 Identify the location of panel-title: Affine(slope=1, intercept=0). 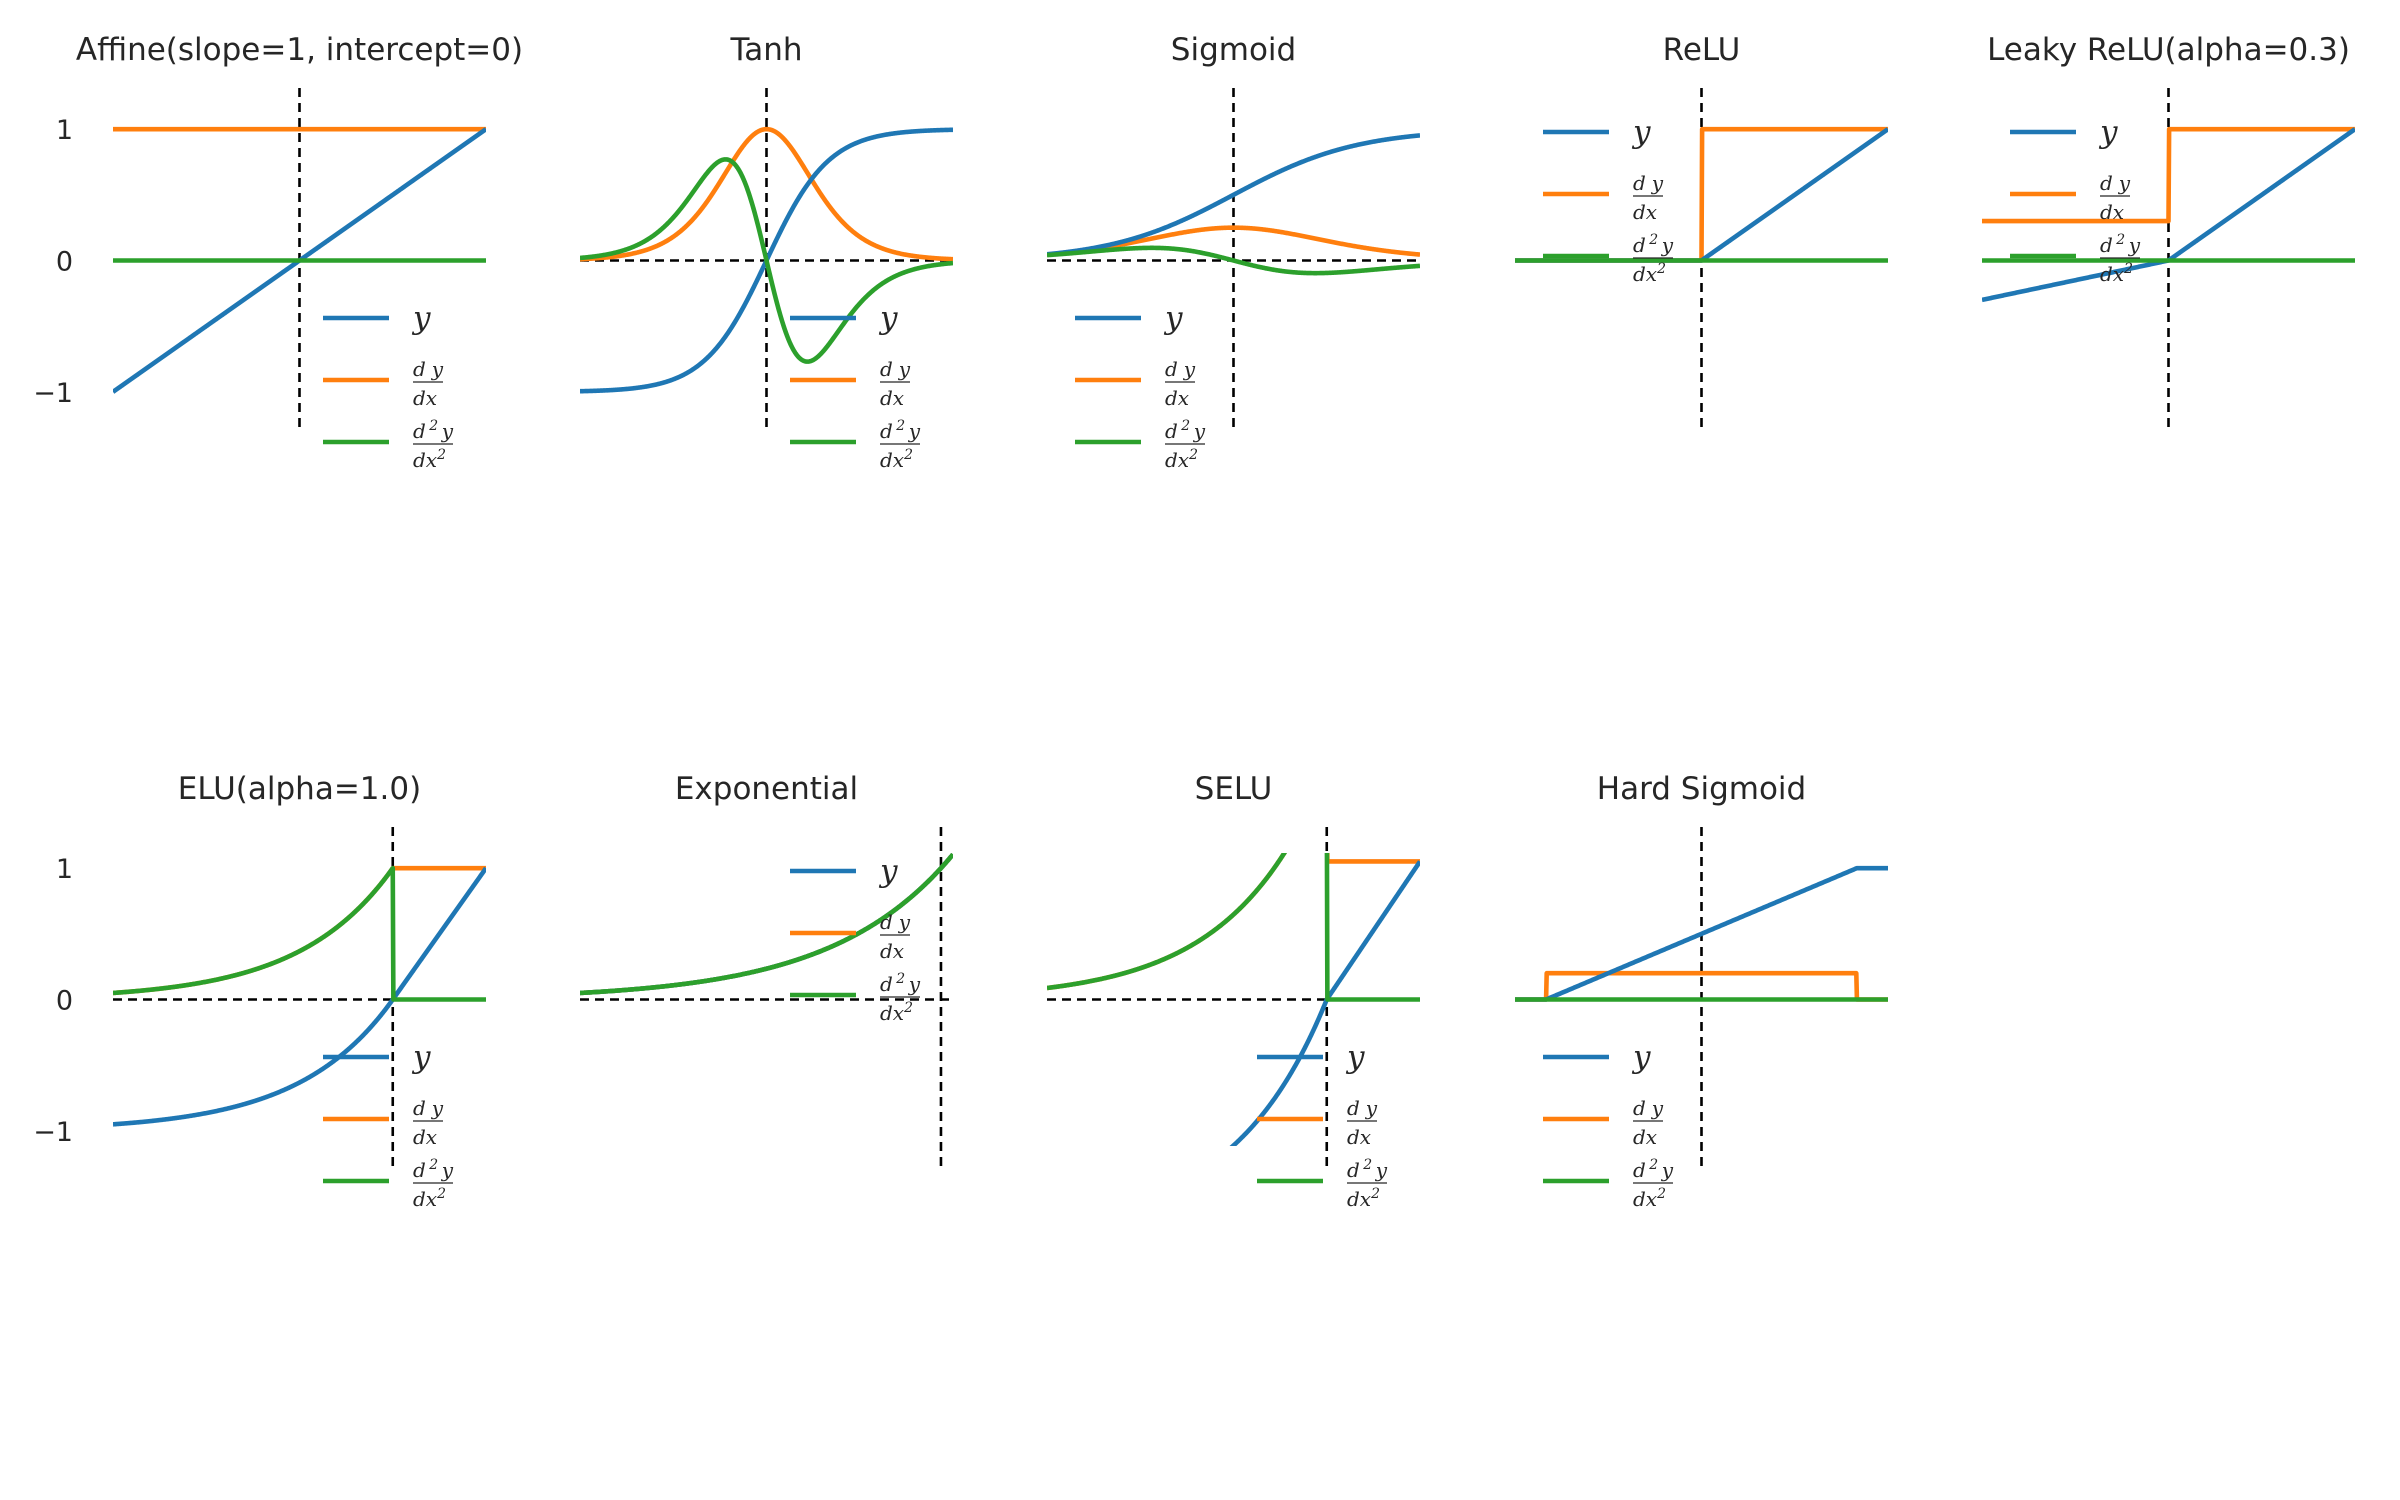
(299, 50).